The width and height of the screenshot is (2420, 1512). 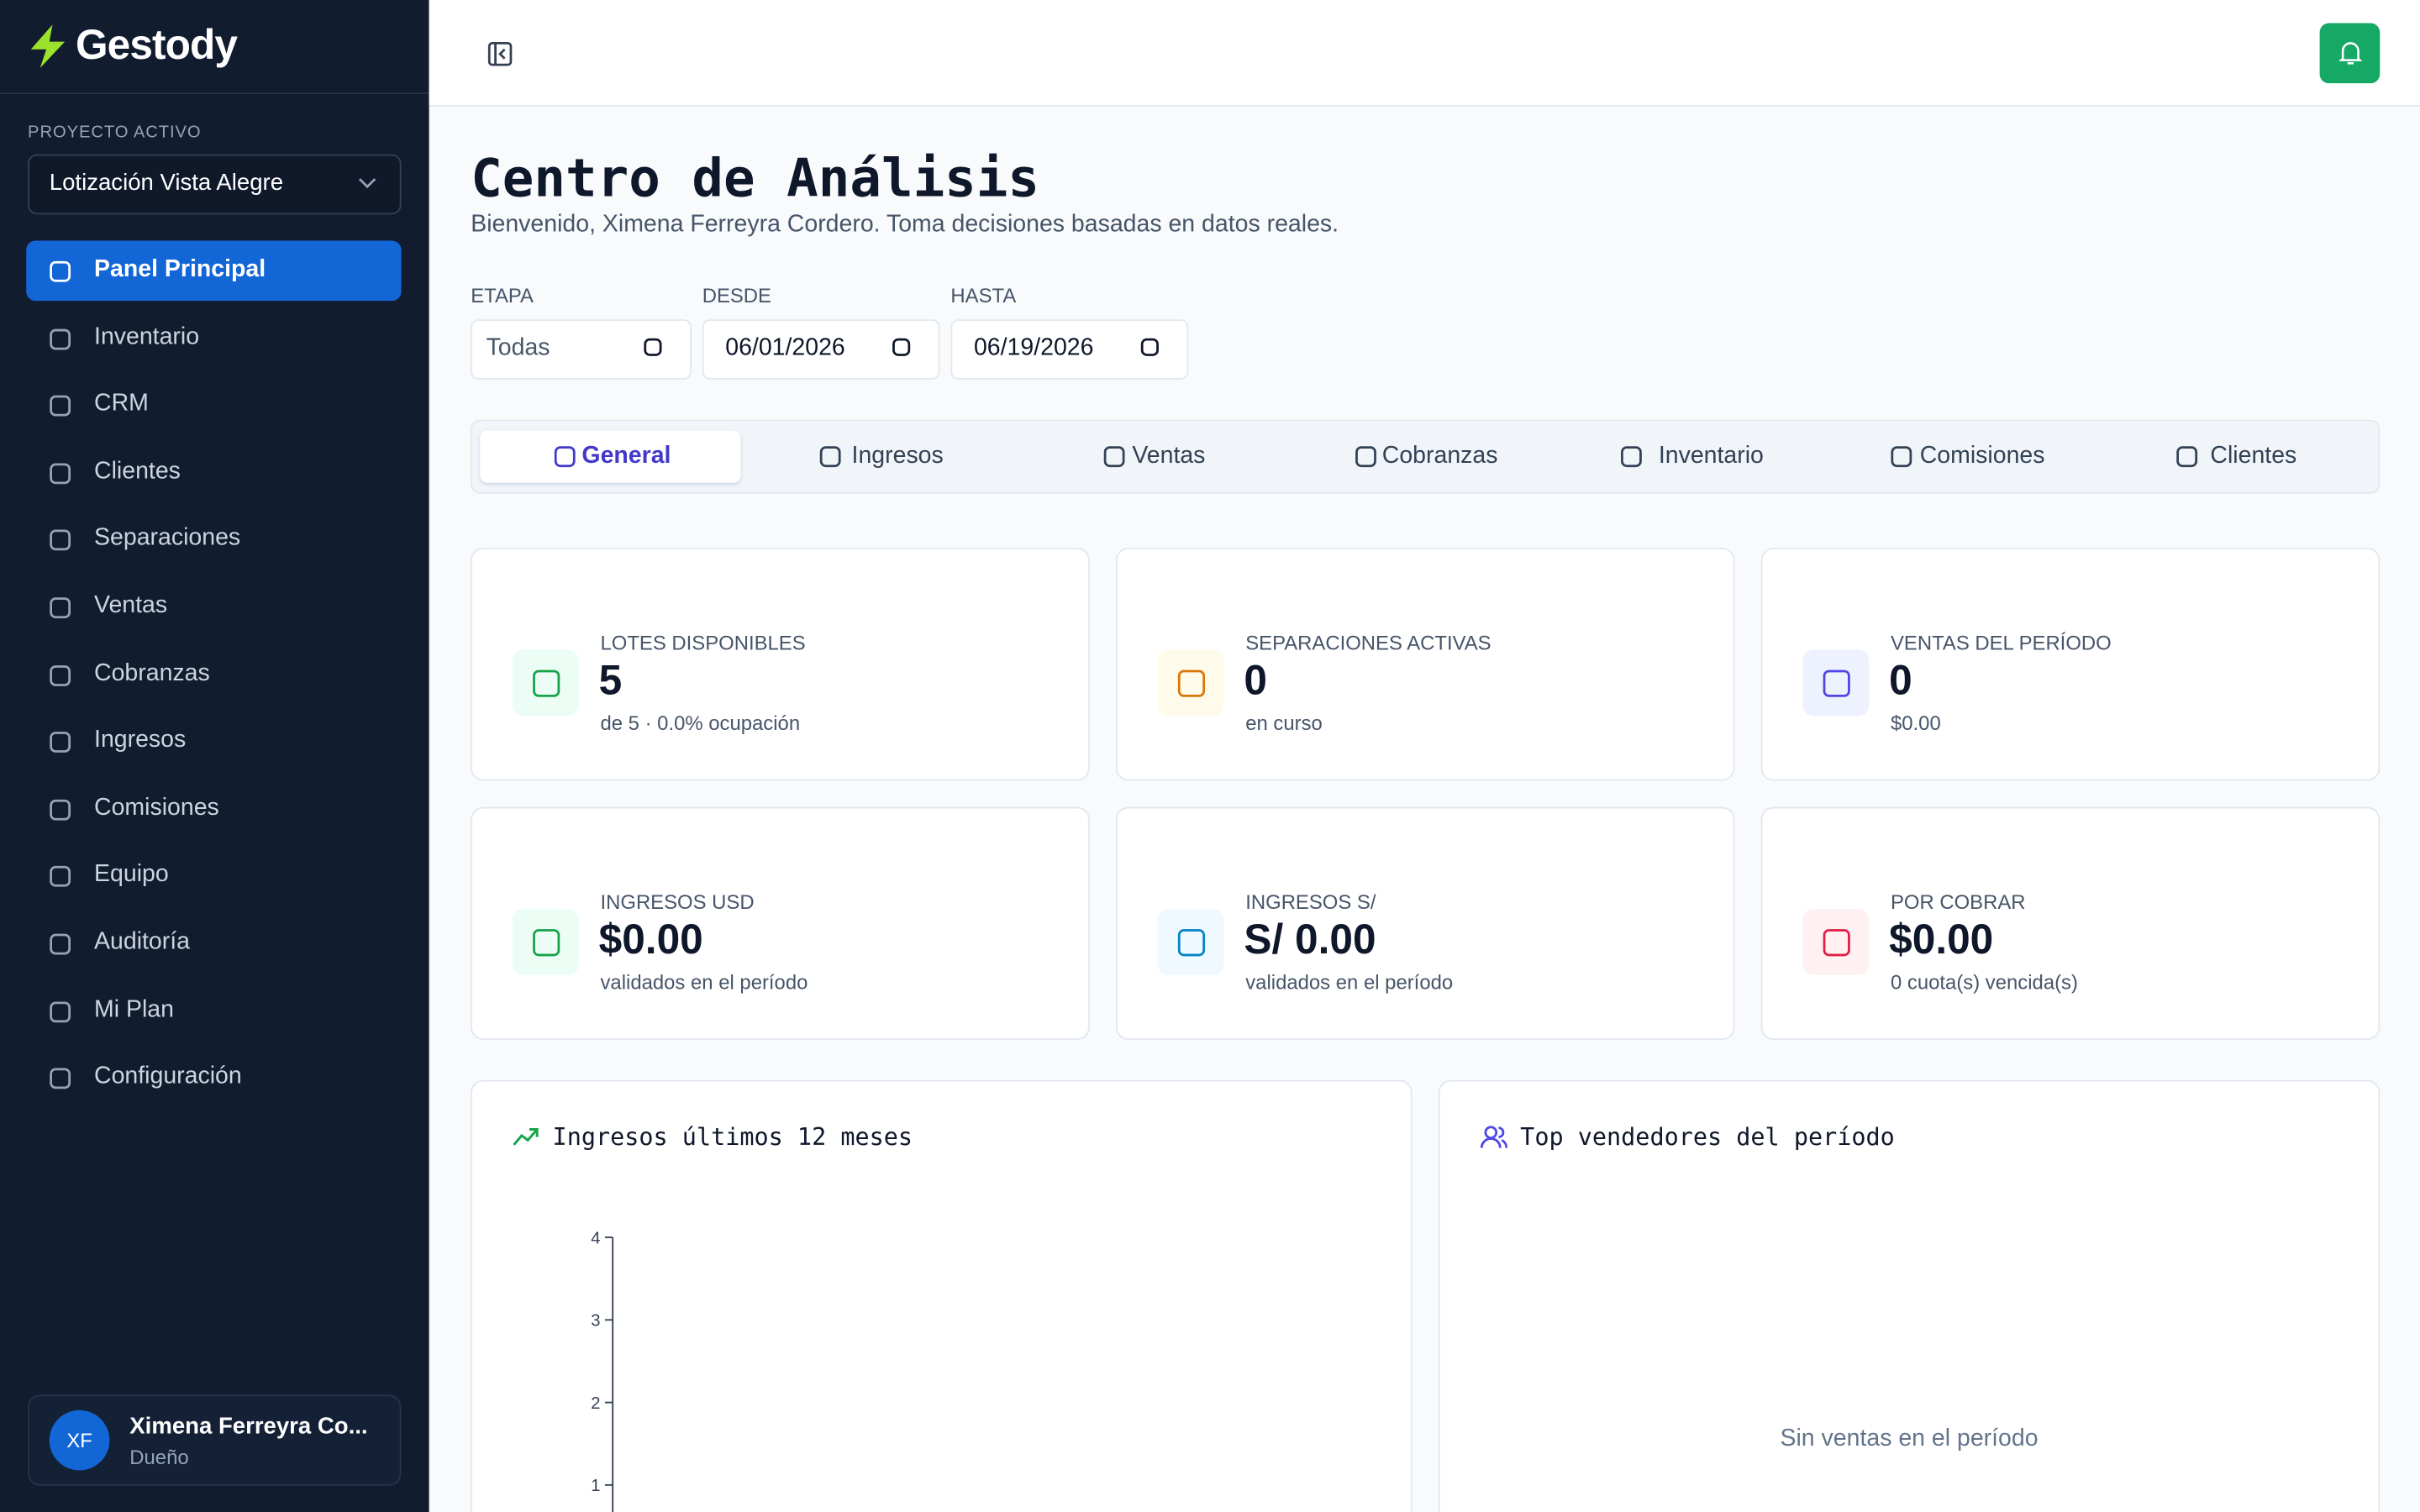 What do you see at coordinates (602, 1370) in the screenshot?
I see `chart: 1 2 3 4` at bounding box center [602, 1370].